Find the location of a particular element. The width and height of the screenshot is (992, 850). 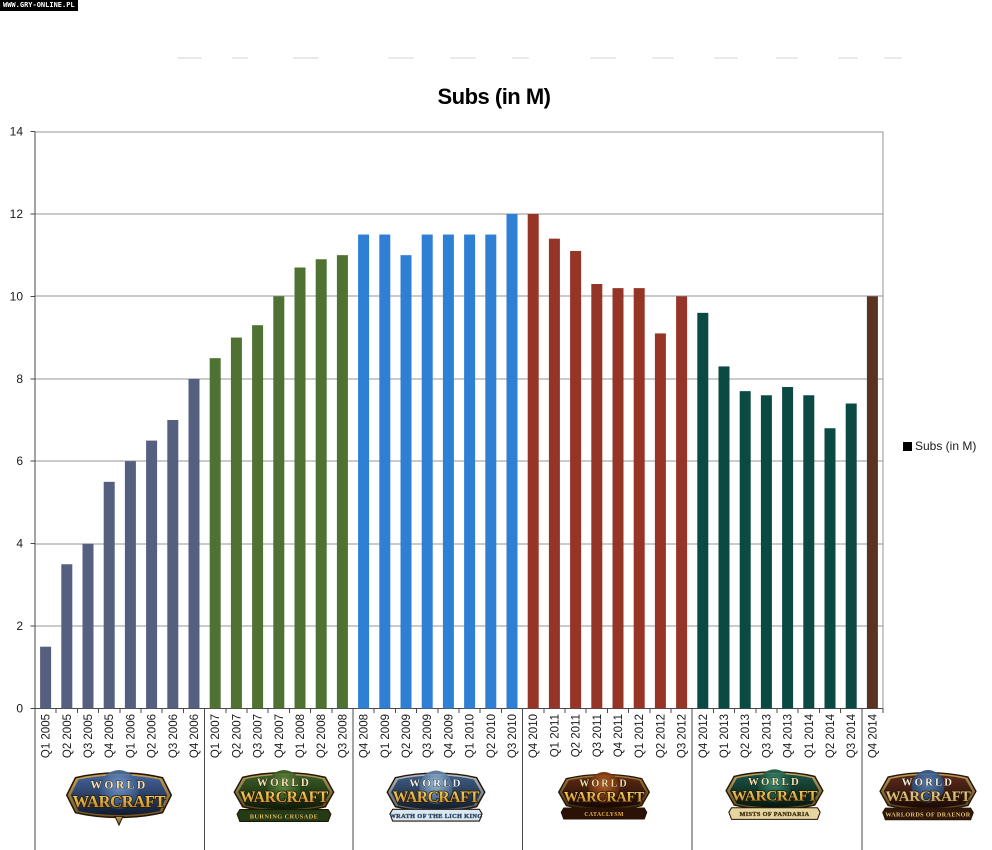

logo-wrath-of-the-lich-king: WORLD WARCRAFT WRATH OF THE LICH KING is located at coordinates (436, 796).